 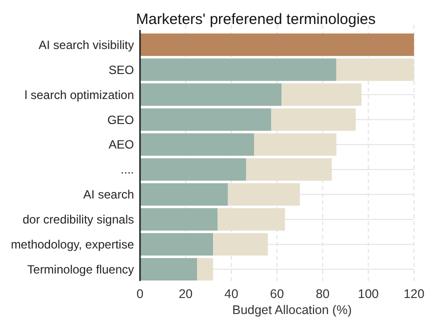 What do you see at coordinates (256, 19) in the screenshot?
I see `chart-title: Marketers' preferened terminologies` at bounding box center [256, 19].